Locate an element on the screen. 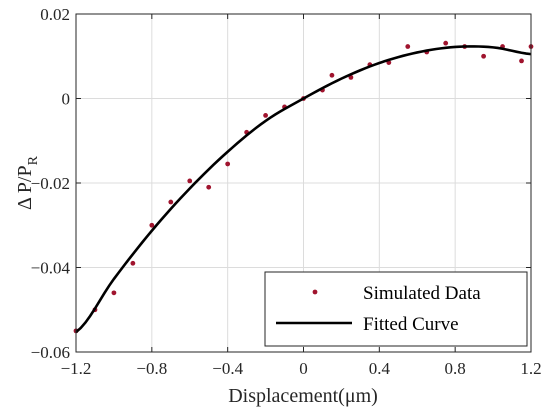  x-tick-labels: −1.2 −0.8 −0.4 0 0.4 0.8 1.2 is located at coordinates (301, 368).